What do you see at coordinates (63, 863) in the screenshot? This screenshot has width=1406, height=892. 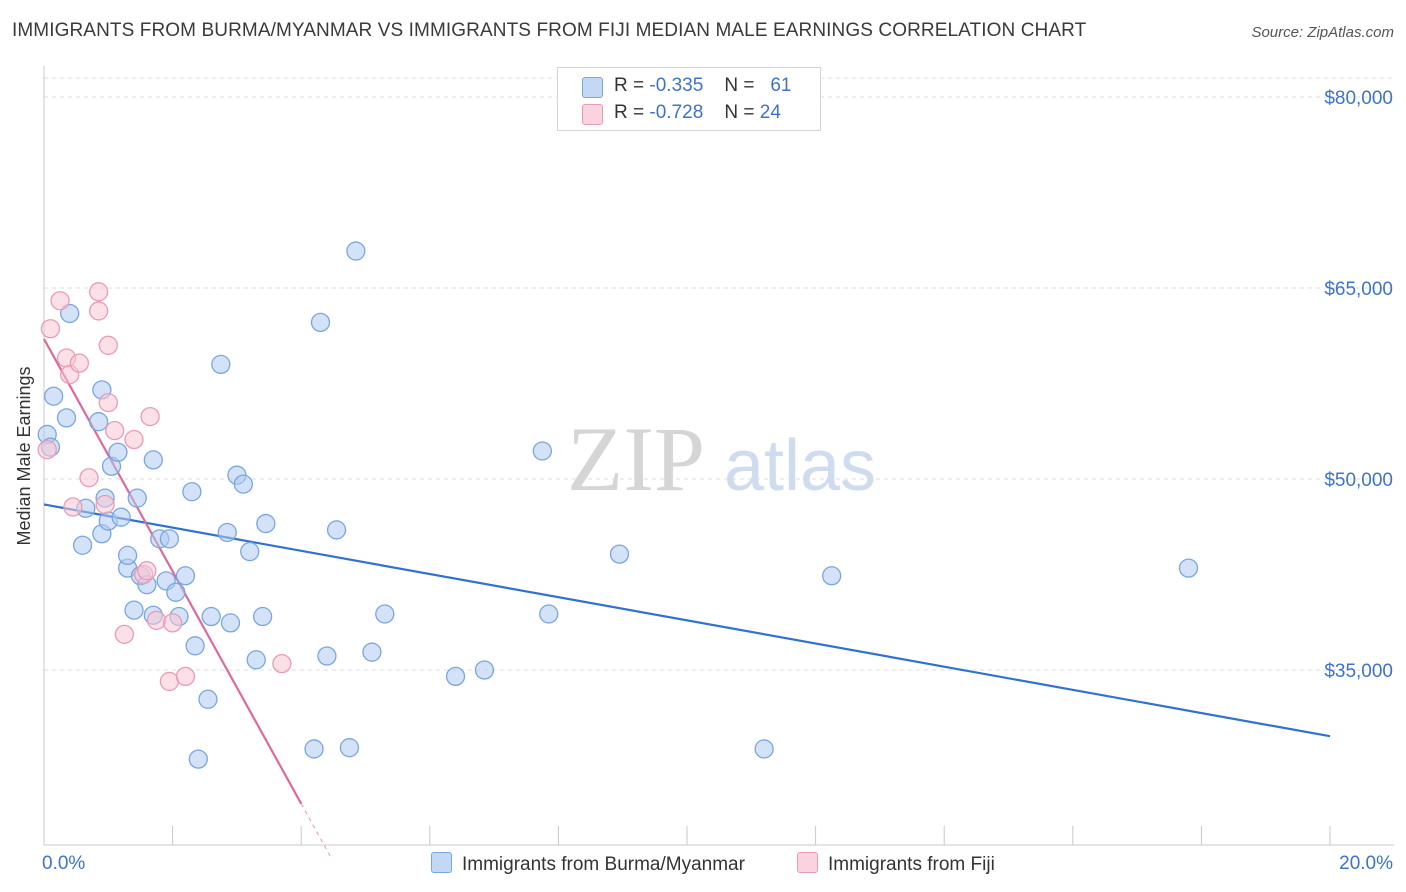 I see `x-tick-label-min: 0.0%` at bounding box center [63, 863].